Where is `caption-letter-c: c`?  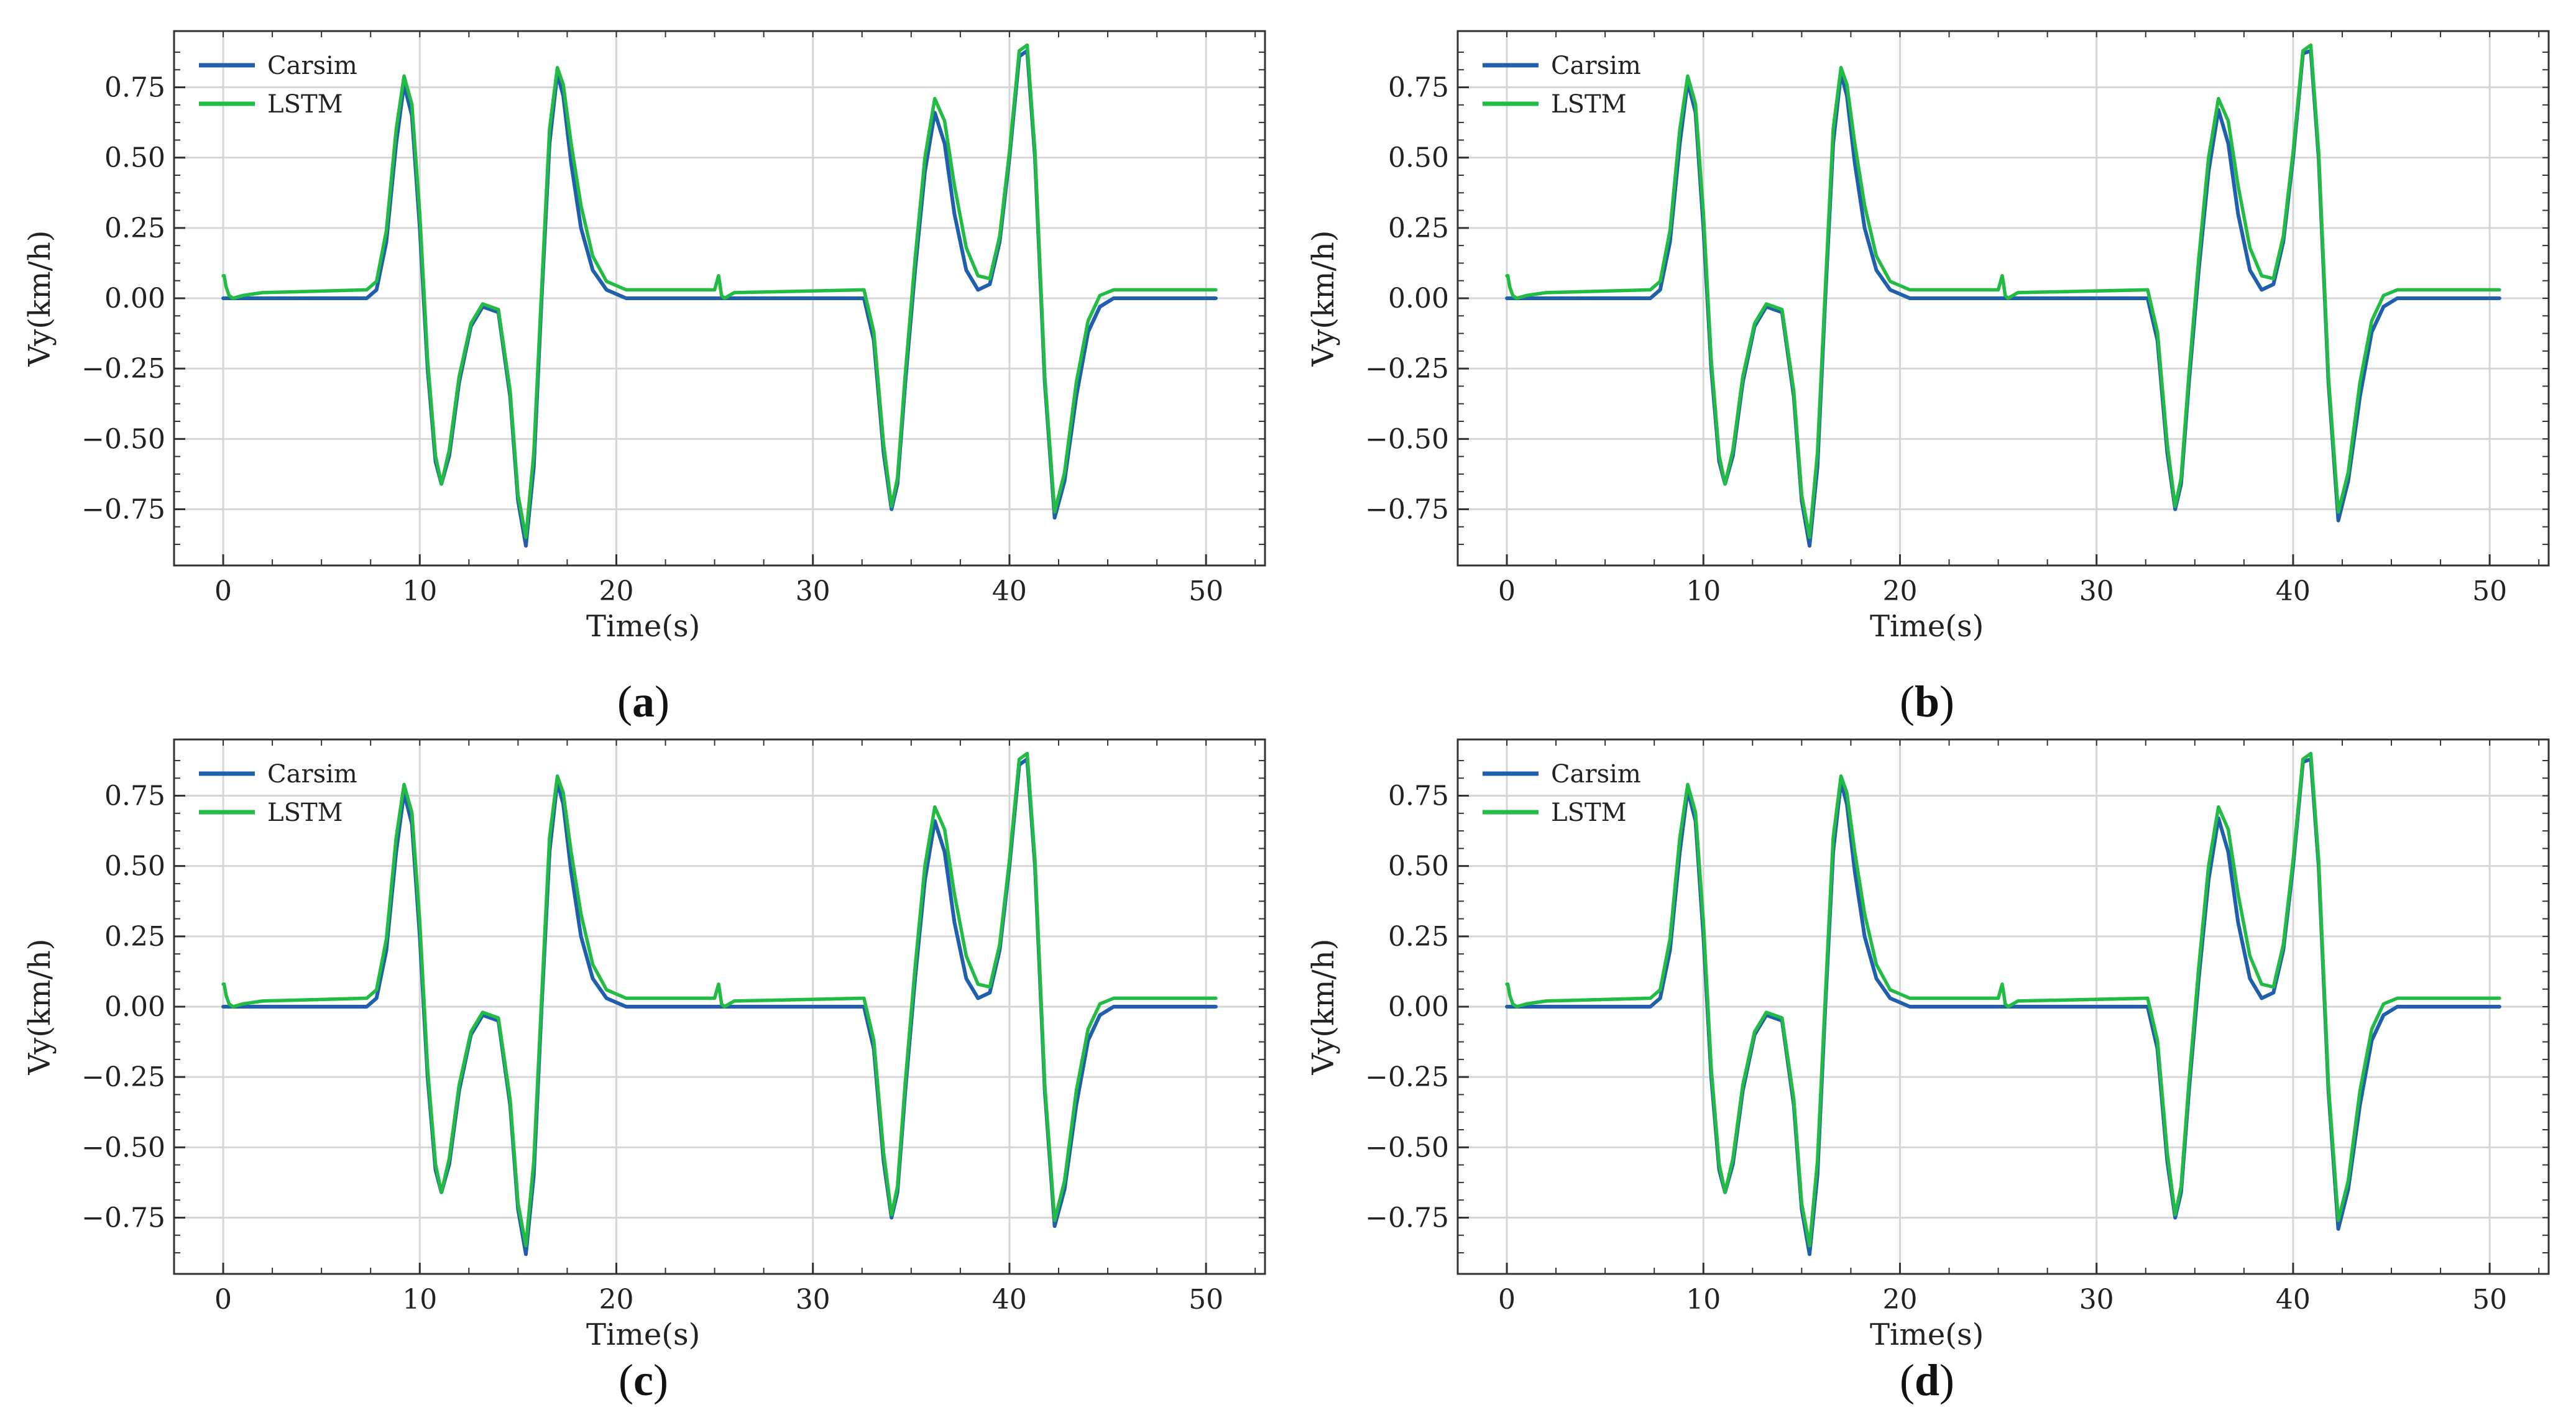 caption-letter-c: c is located at coordinates (643, 1380).